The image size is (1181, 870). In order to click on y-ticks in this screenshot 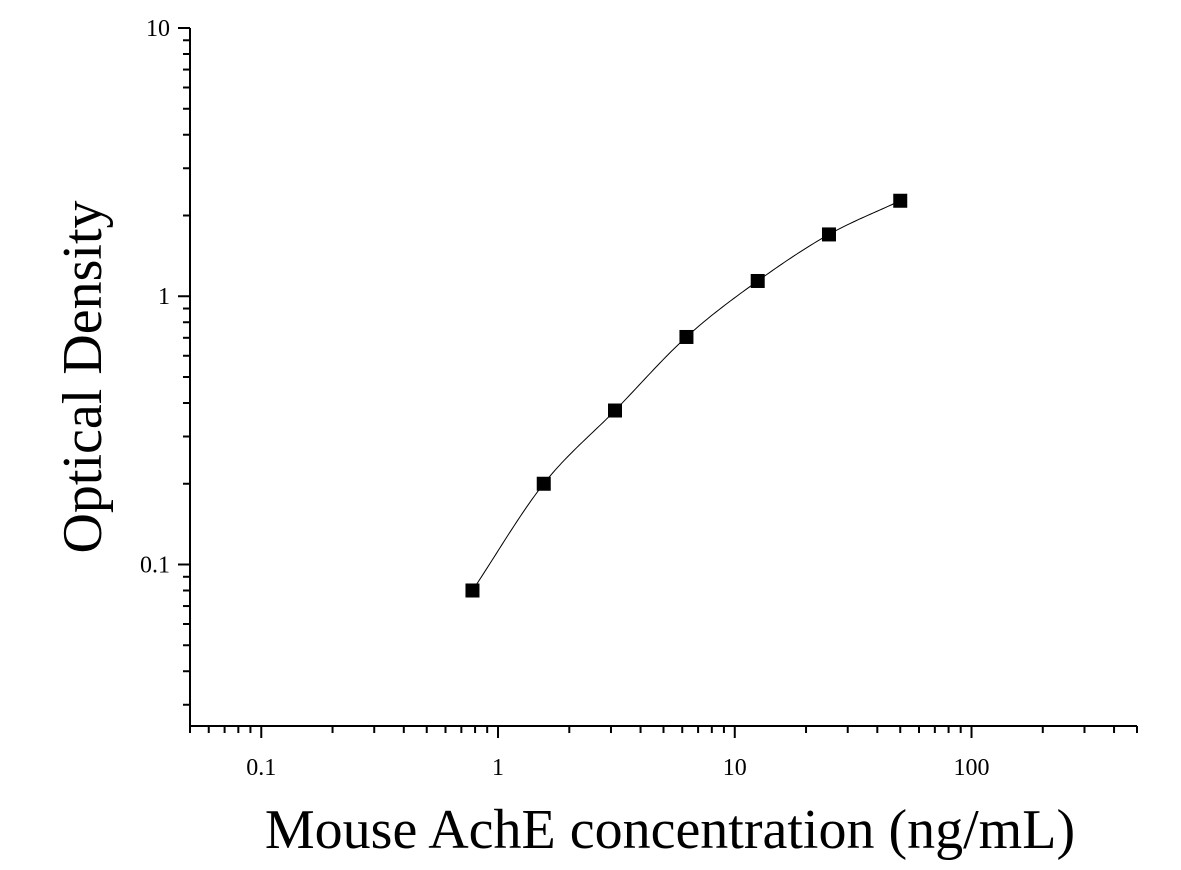, I will do `click(184, 366)`.